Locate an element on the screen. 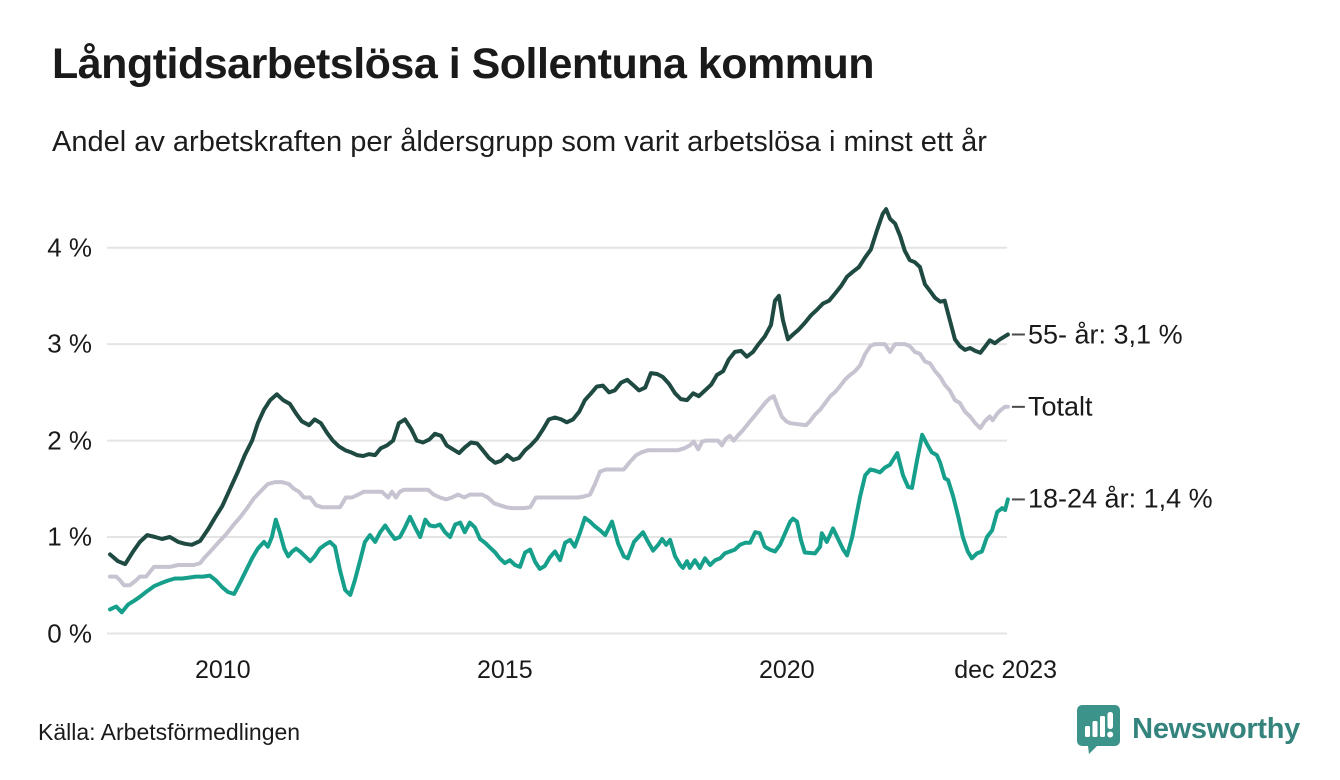 The width and height of the screenshot is (1340, 780). y-tick-label: 1 % is located at coordinates (69, 536).